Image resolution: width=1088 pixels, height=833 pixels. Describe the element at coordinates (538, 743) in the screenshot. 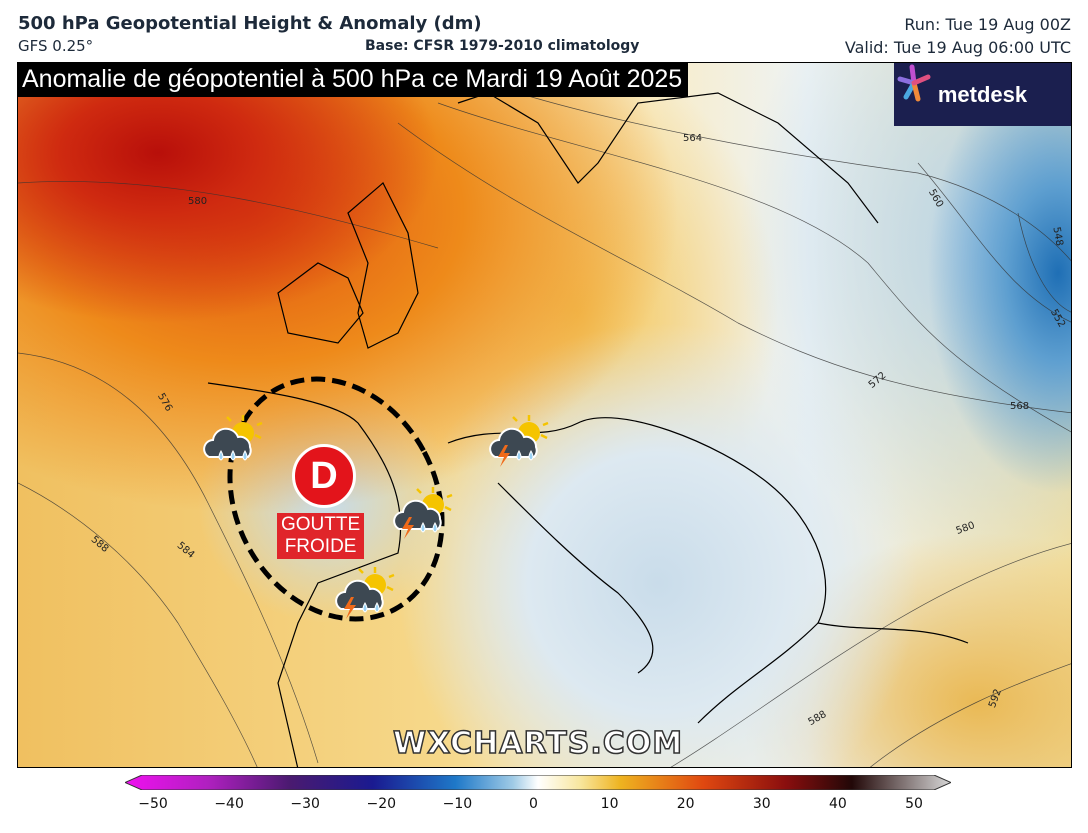

I see `watermark: WXCHARTS.COM` at that location.